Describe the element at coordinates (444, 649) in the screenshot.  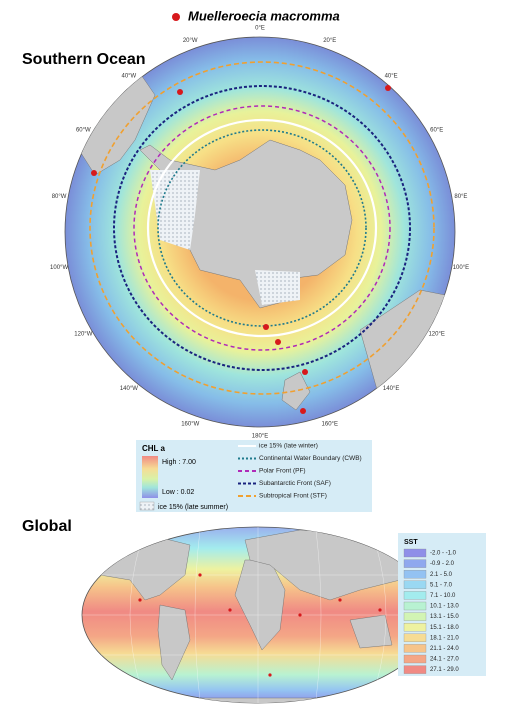
I see `legend-label: 21.1 - 24.0` at that location.